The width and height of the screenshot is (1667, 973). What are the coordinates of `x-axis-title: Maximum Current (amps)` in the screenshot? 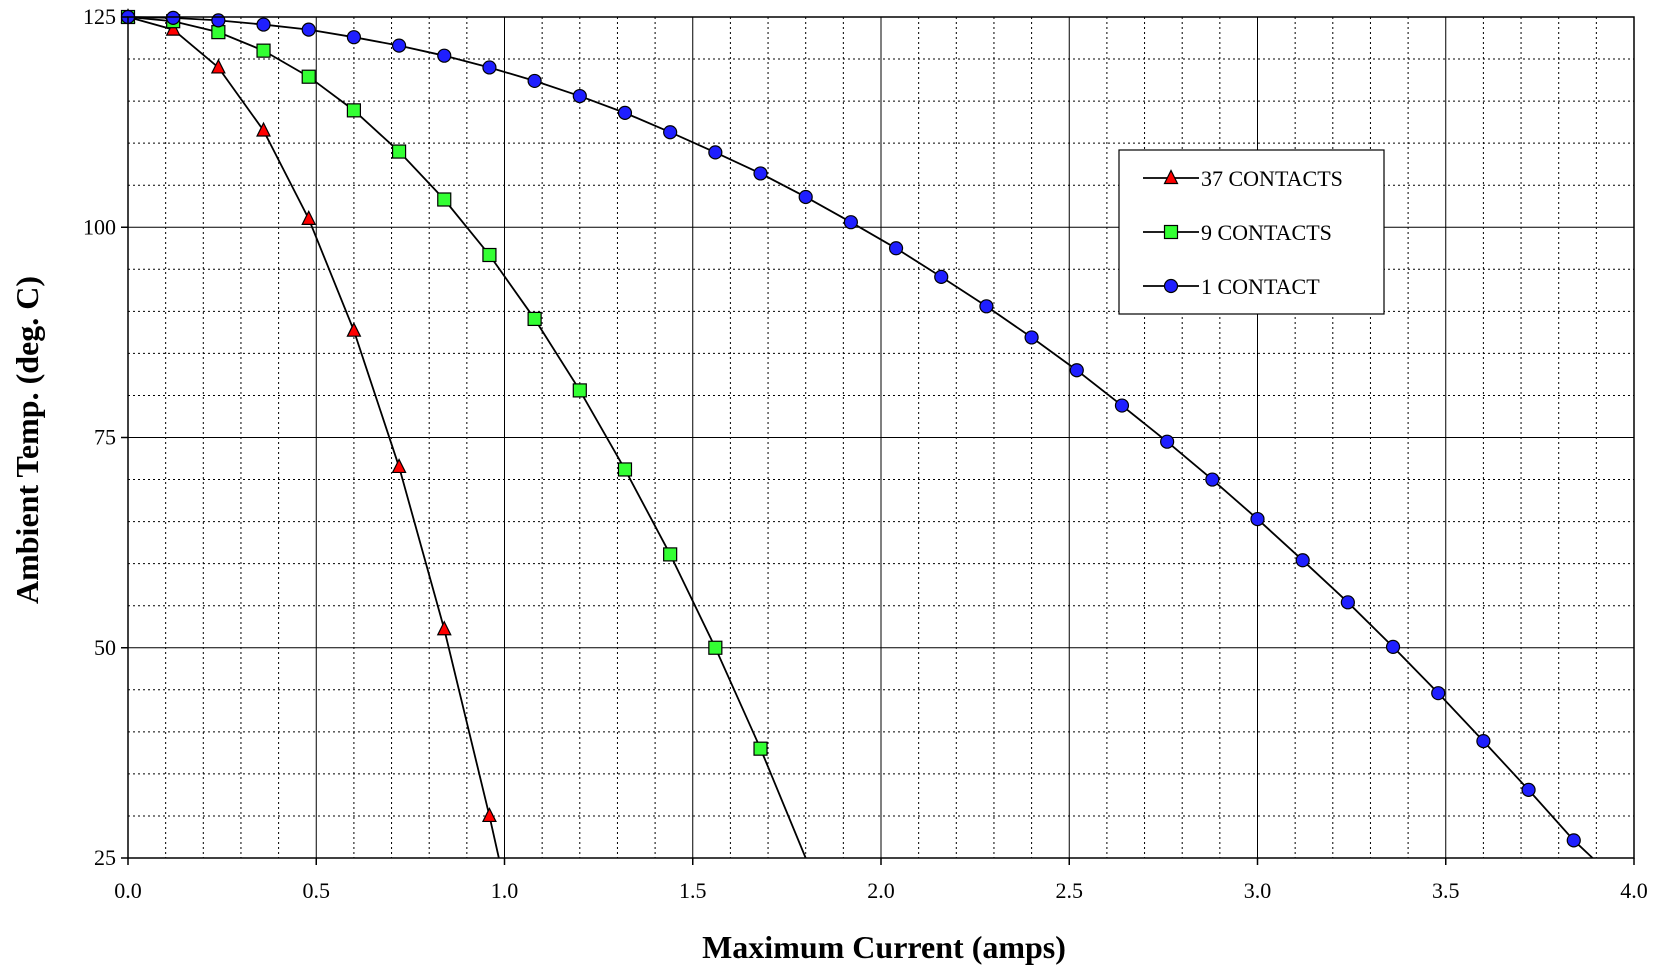 It's located at (884, 947).